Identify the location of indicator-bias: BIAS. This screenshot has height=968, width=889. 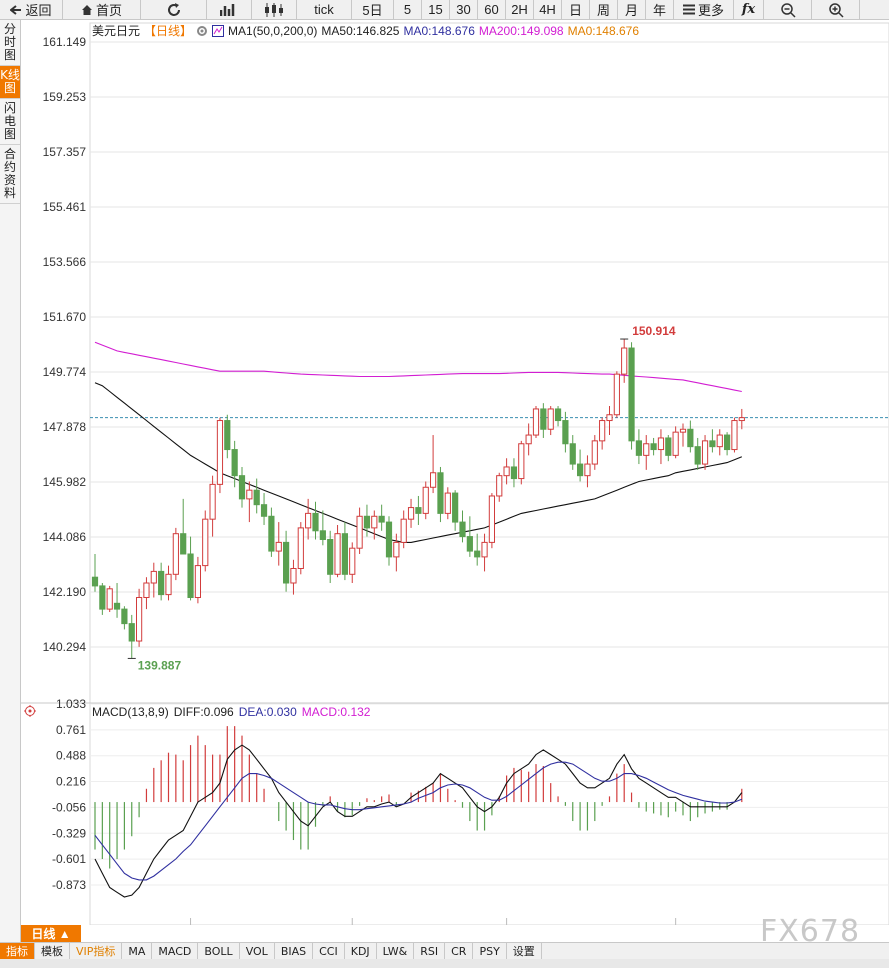
(294, 951).